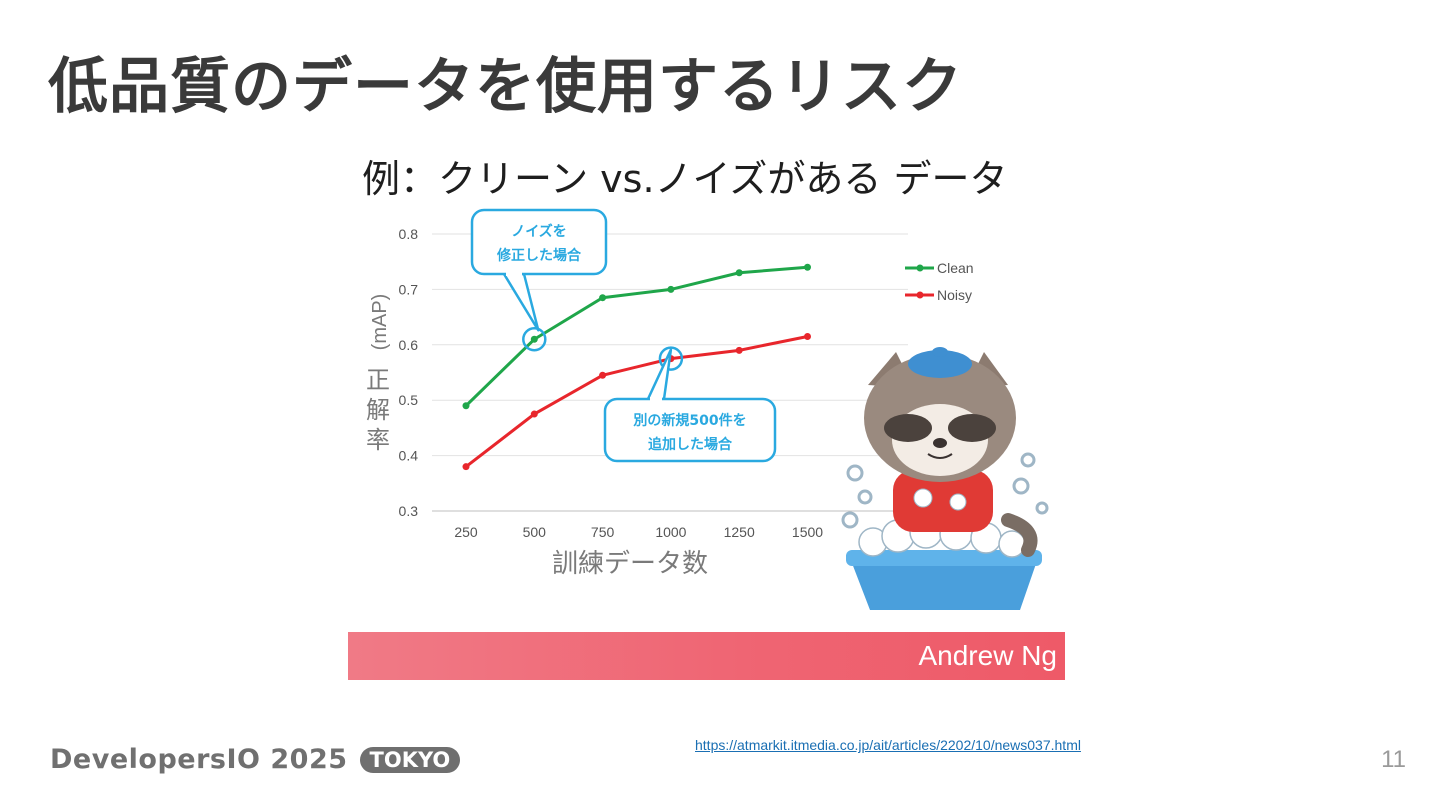 The height and width of the screenshot is (810, 1440). What do you see at coordinates (505, 87) in the screenshot?
I see `slide-title: 低品質のデータを使用するリスク` at bounding box center [505, 87].